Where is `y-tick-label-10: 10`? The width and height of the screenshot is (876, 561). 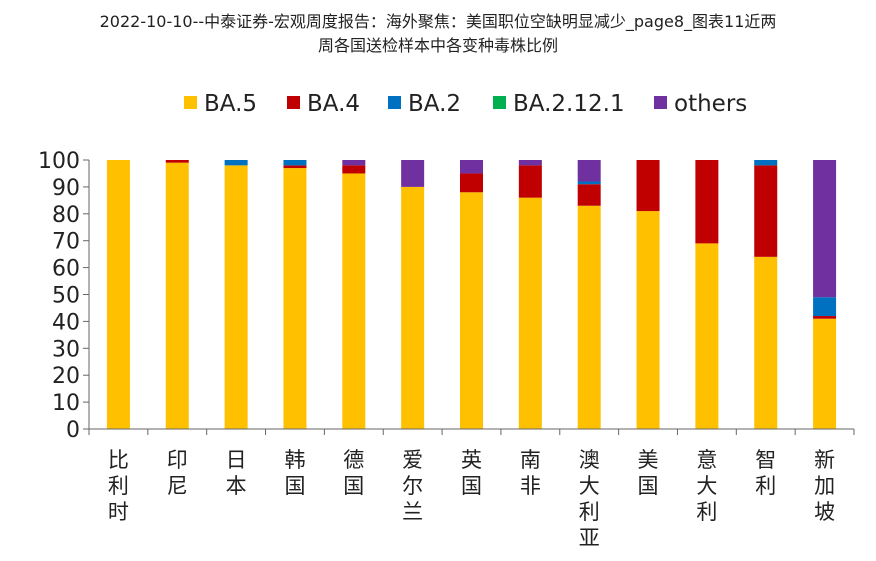
y-tick-label-10: 10 is located at coordinates (66, 403).